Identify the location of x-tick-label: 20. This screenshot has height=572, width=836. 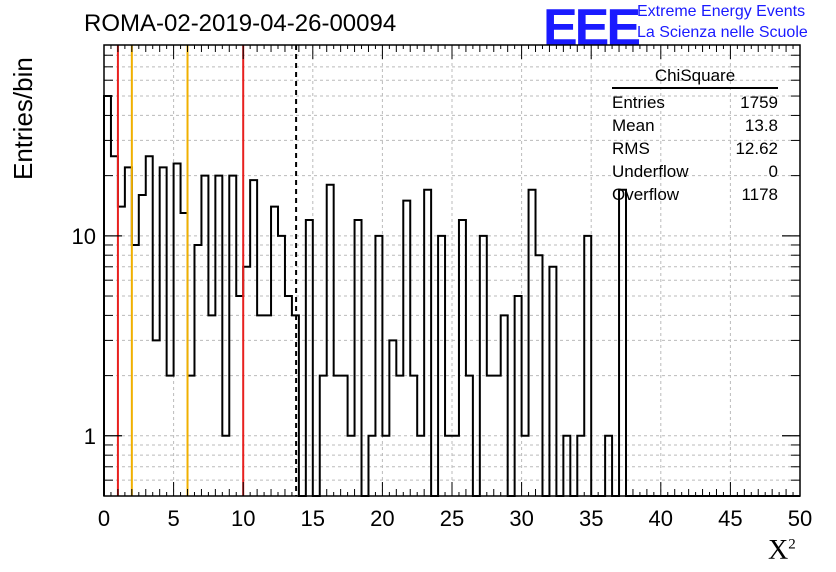
(382, 518).